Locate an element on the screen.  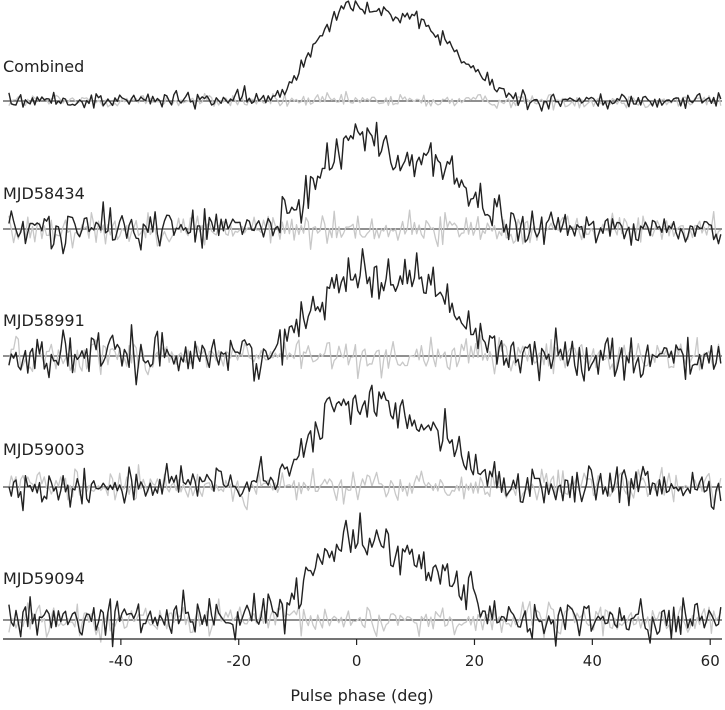
x-tick-label: 0 is located at coordinates (357, 661).